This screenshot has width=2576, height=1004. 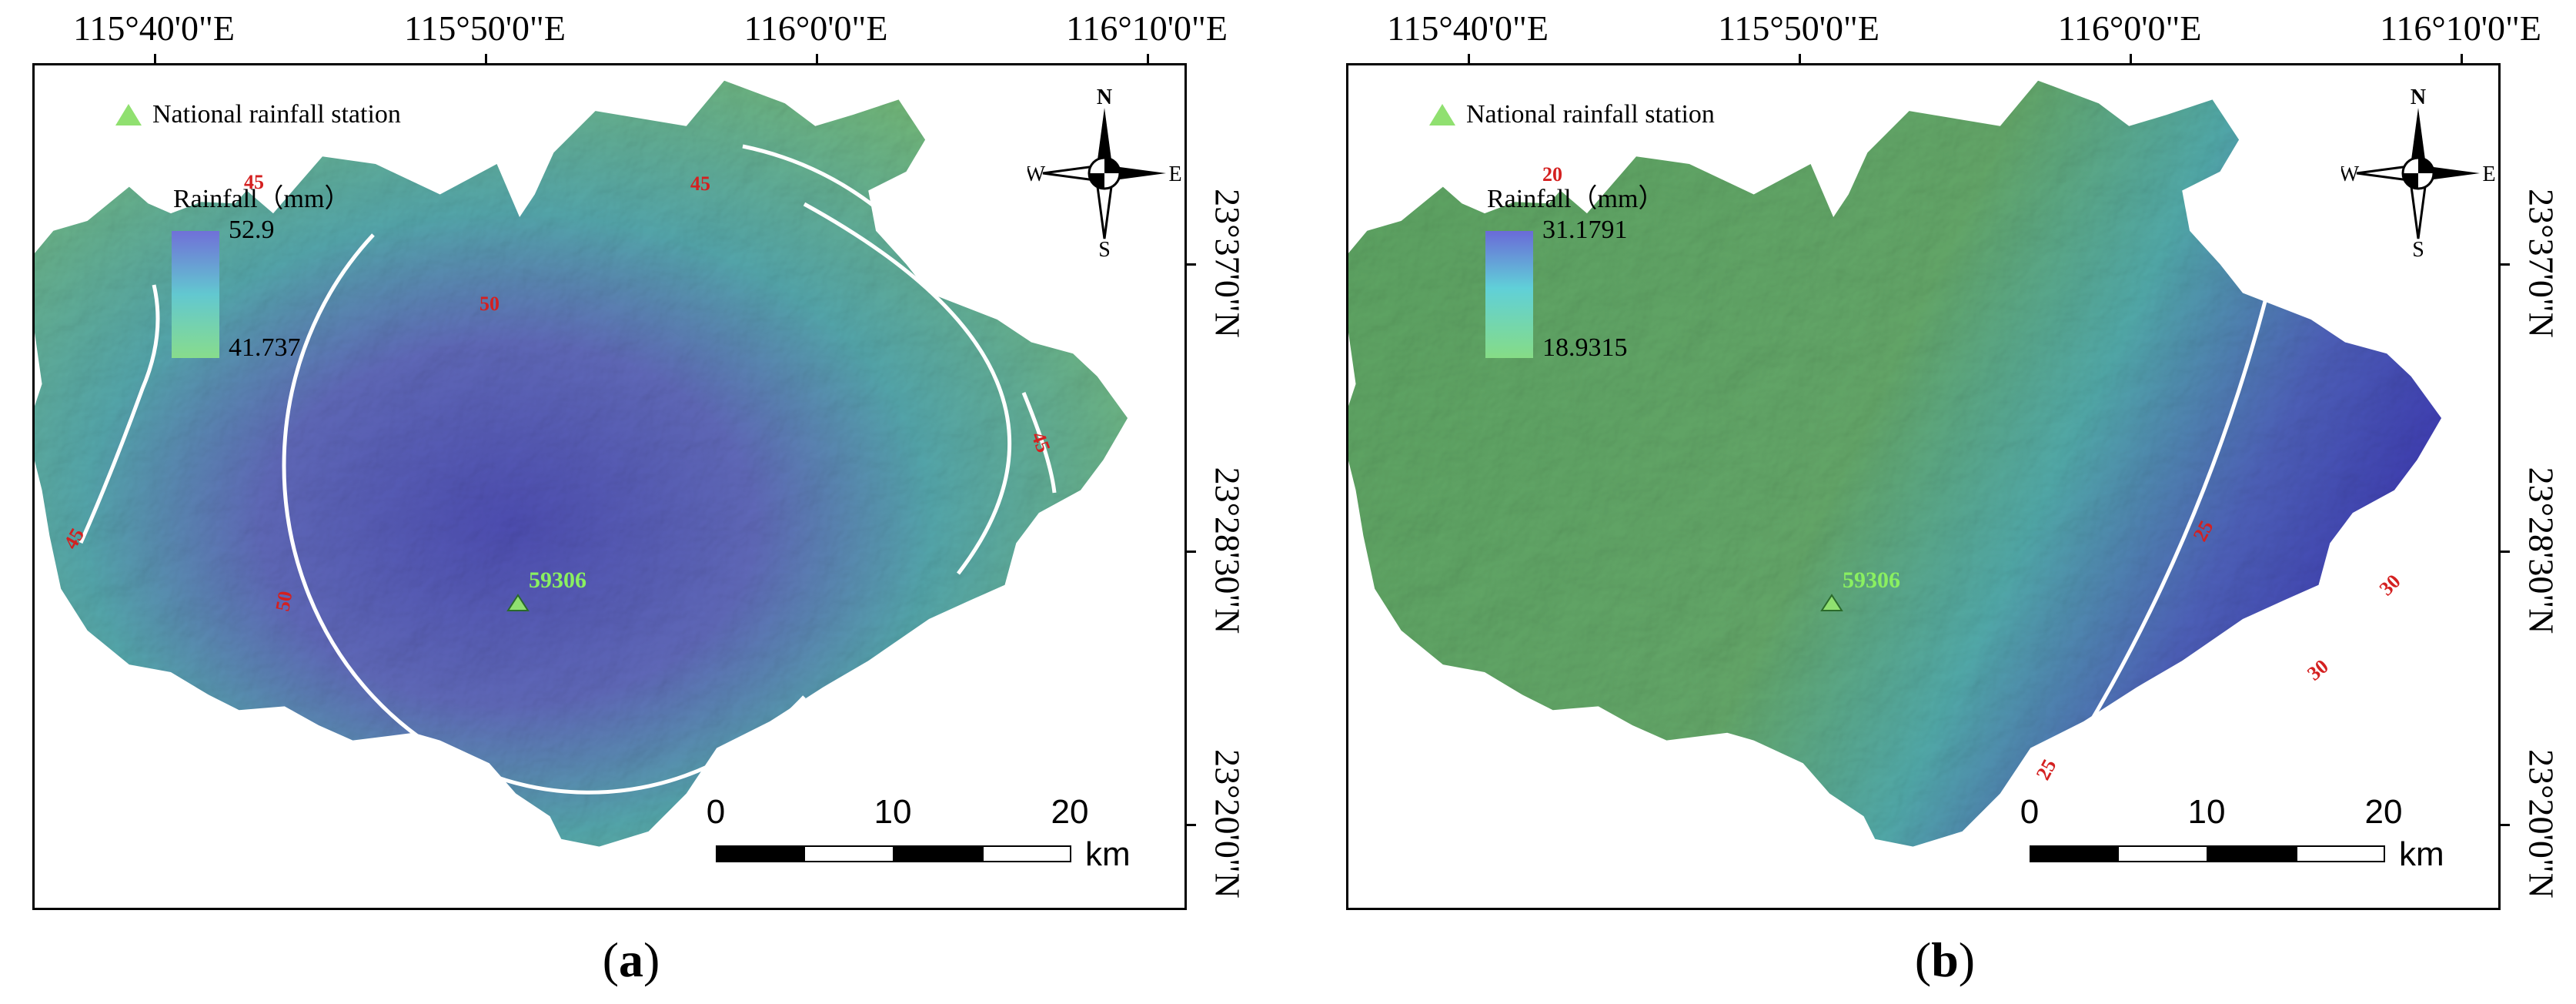 I want to click on rainfall-min-value: 41.737, so click(x=265, y=347).